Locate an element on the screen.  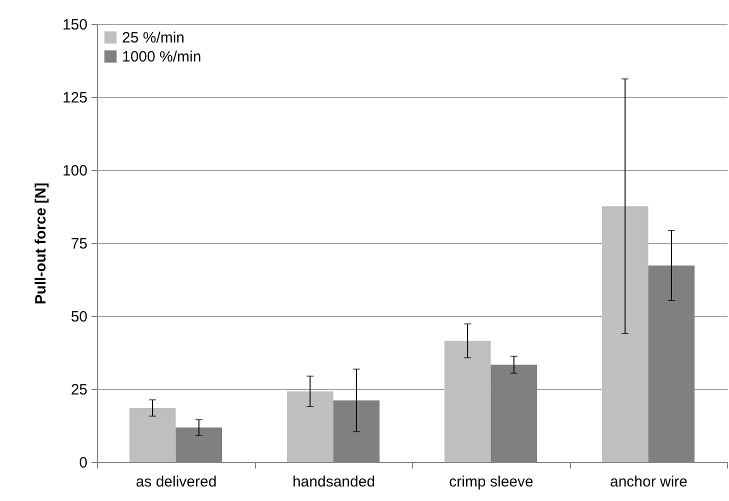
y-axis-title: Pull-out force [N] is located at coordinates (41, 243).